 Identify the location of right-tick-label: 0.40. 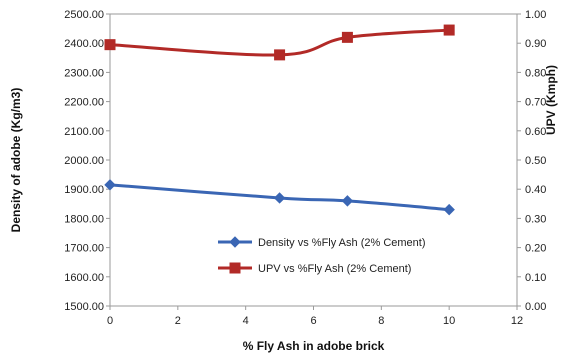
(535, 190).